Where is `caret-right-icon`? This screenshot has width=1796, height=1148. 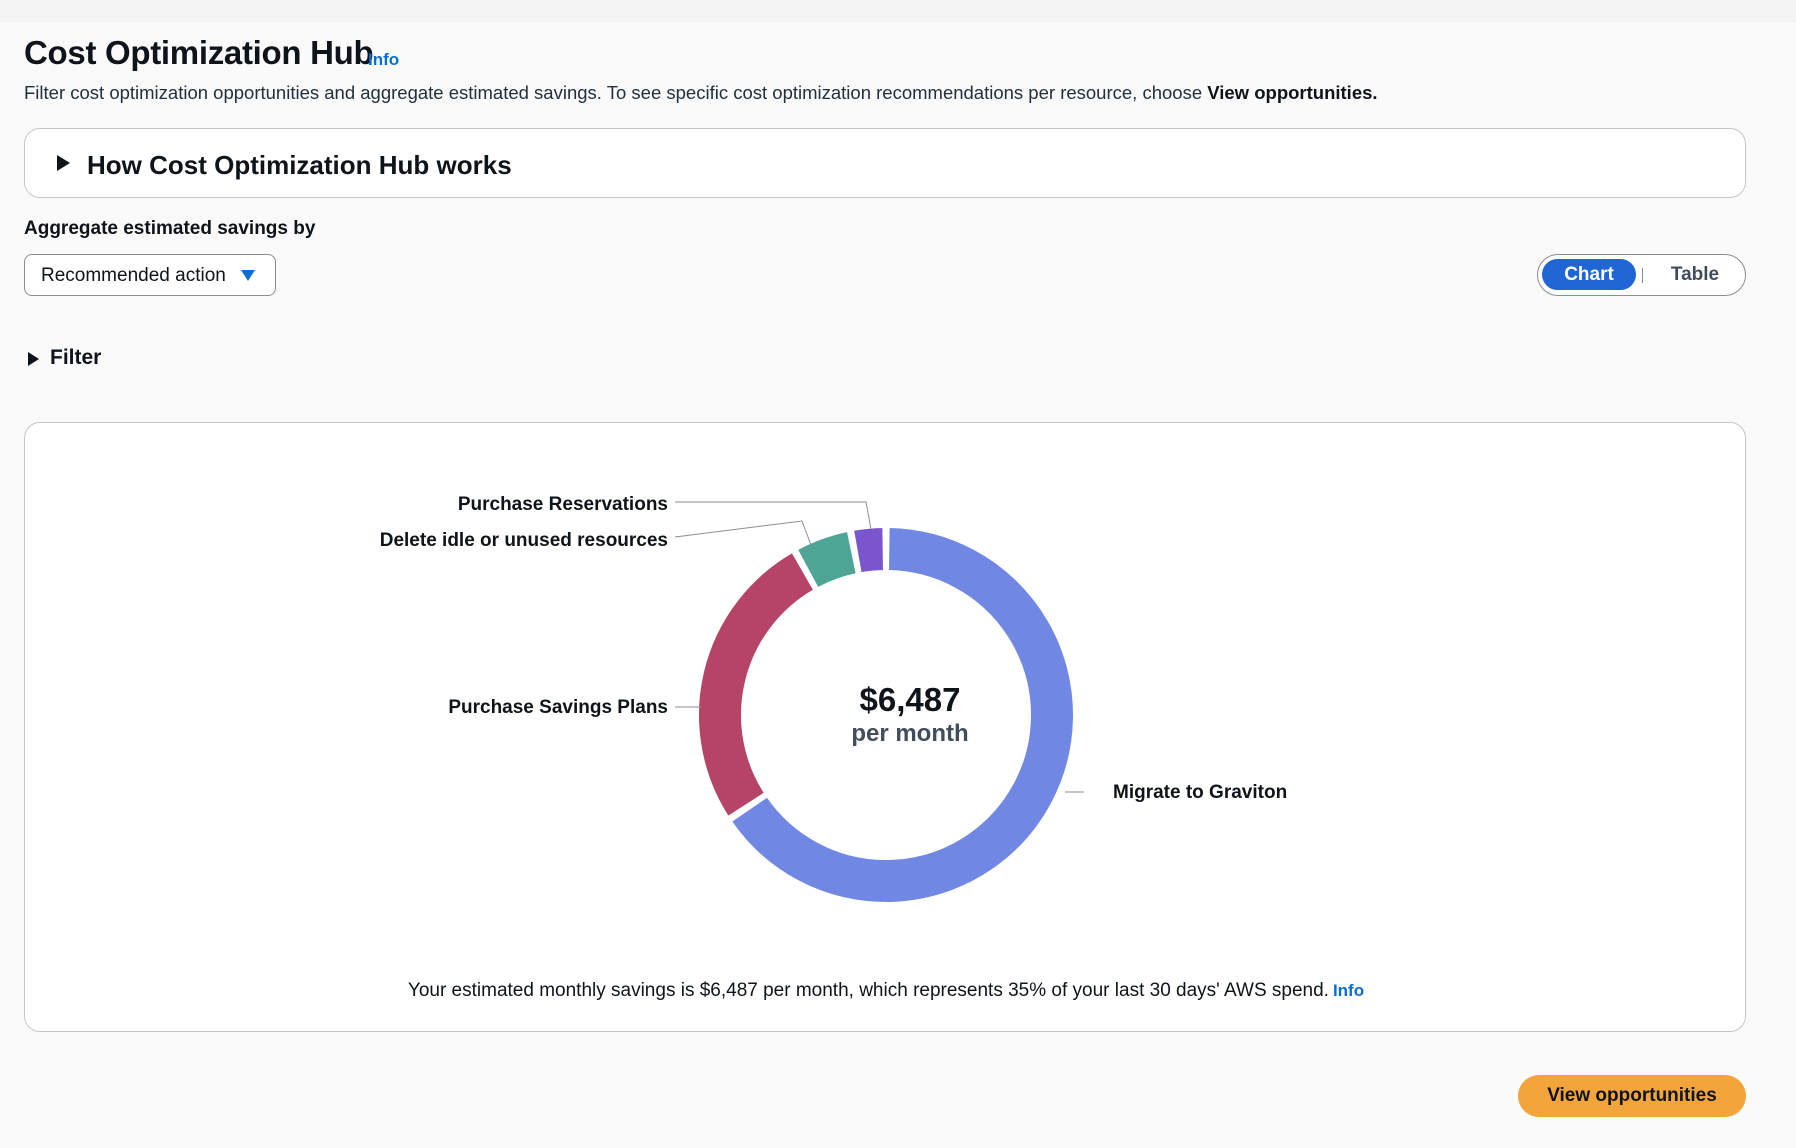 caret-right-icon is located at coordinates (63, 163).